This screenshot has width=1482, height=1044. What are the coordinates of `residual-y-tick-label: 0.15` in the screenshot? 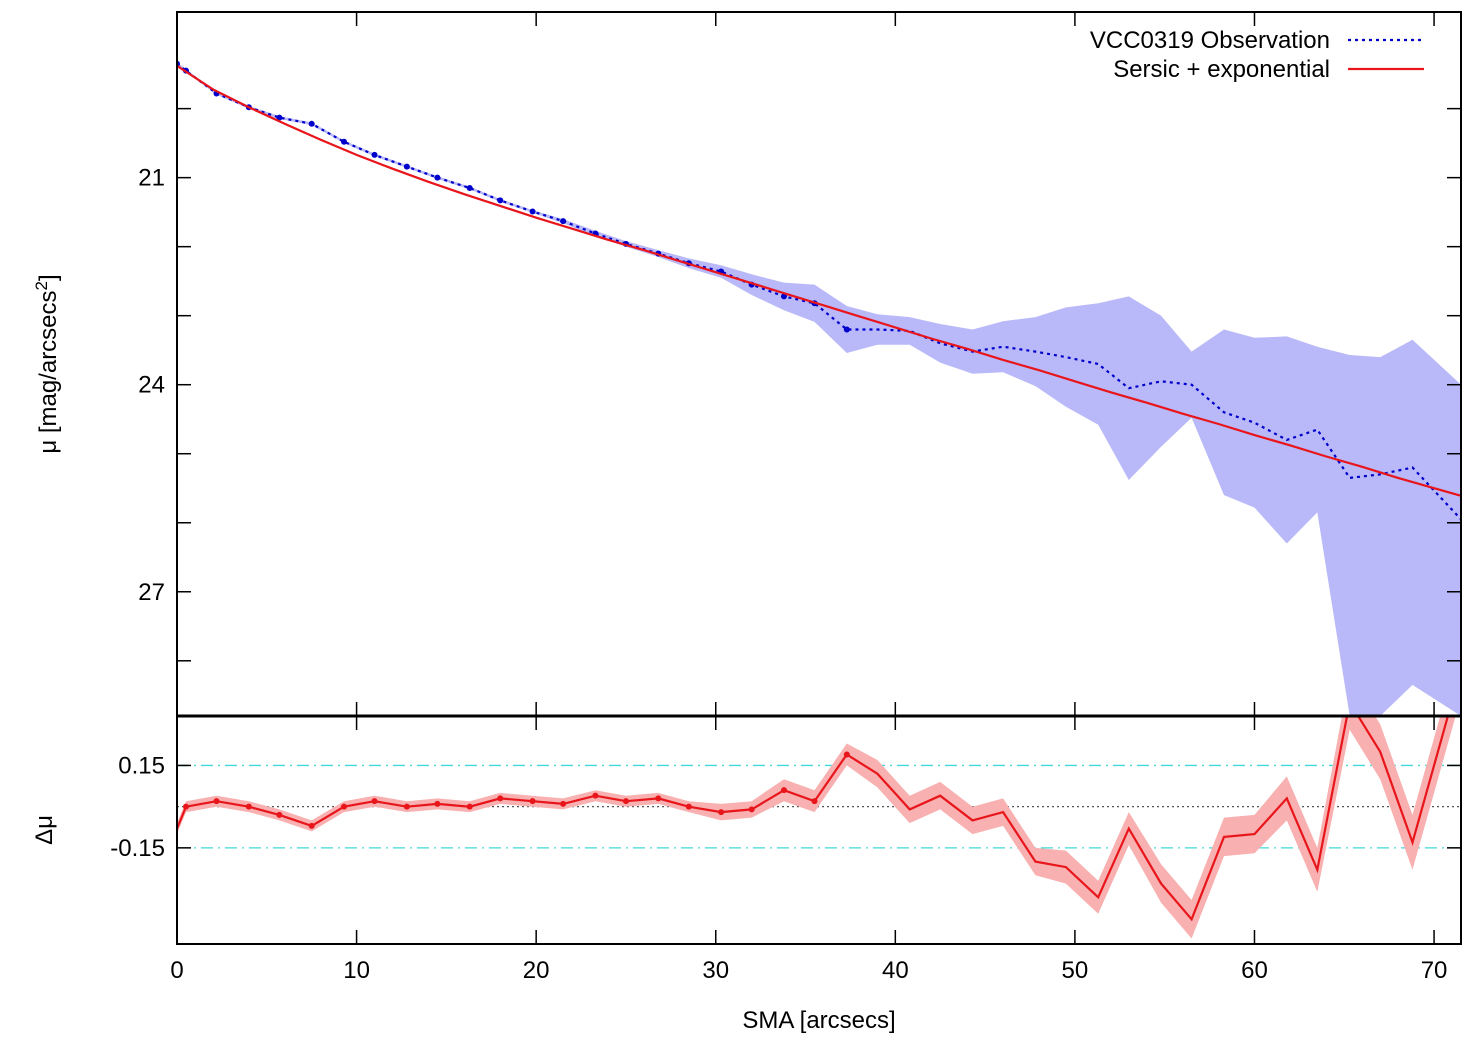 It's located at (141, 765).